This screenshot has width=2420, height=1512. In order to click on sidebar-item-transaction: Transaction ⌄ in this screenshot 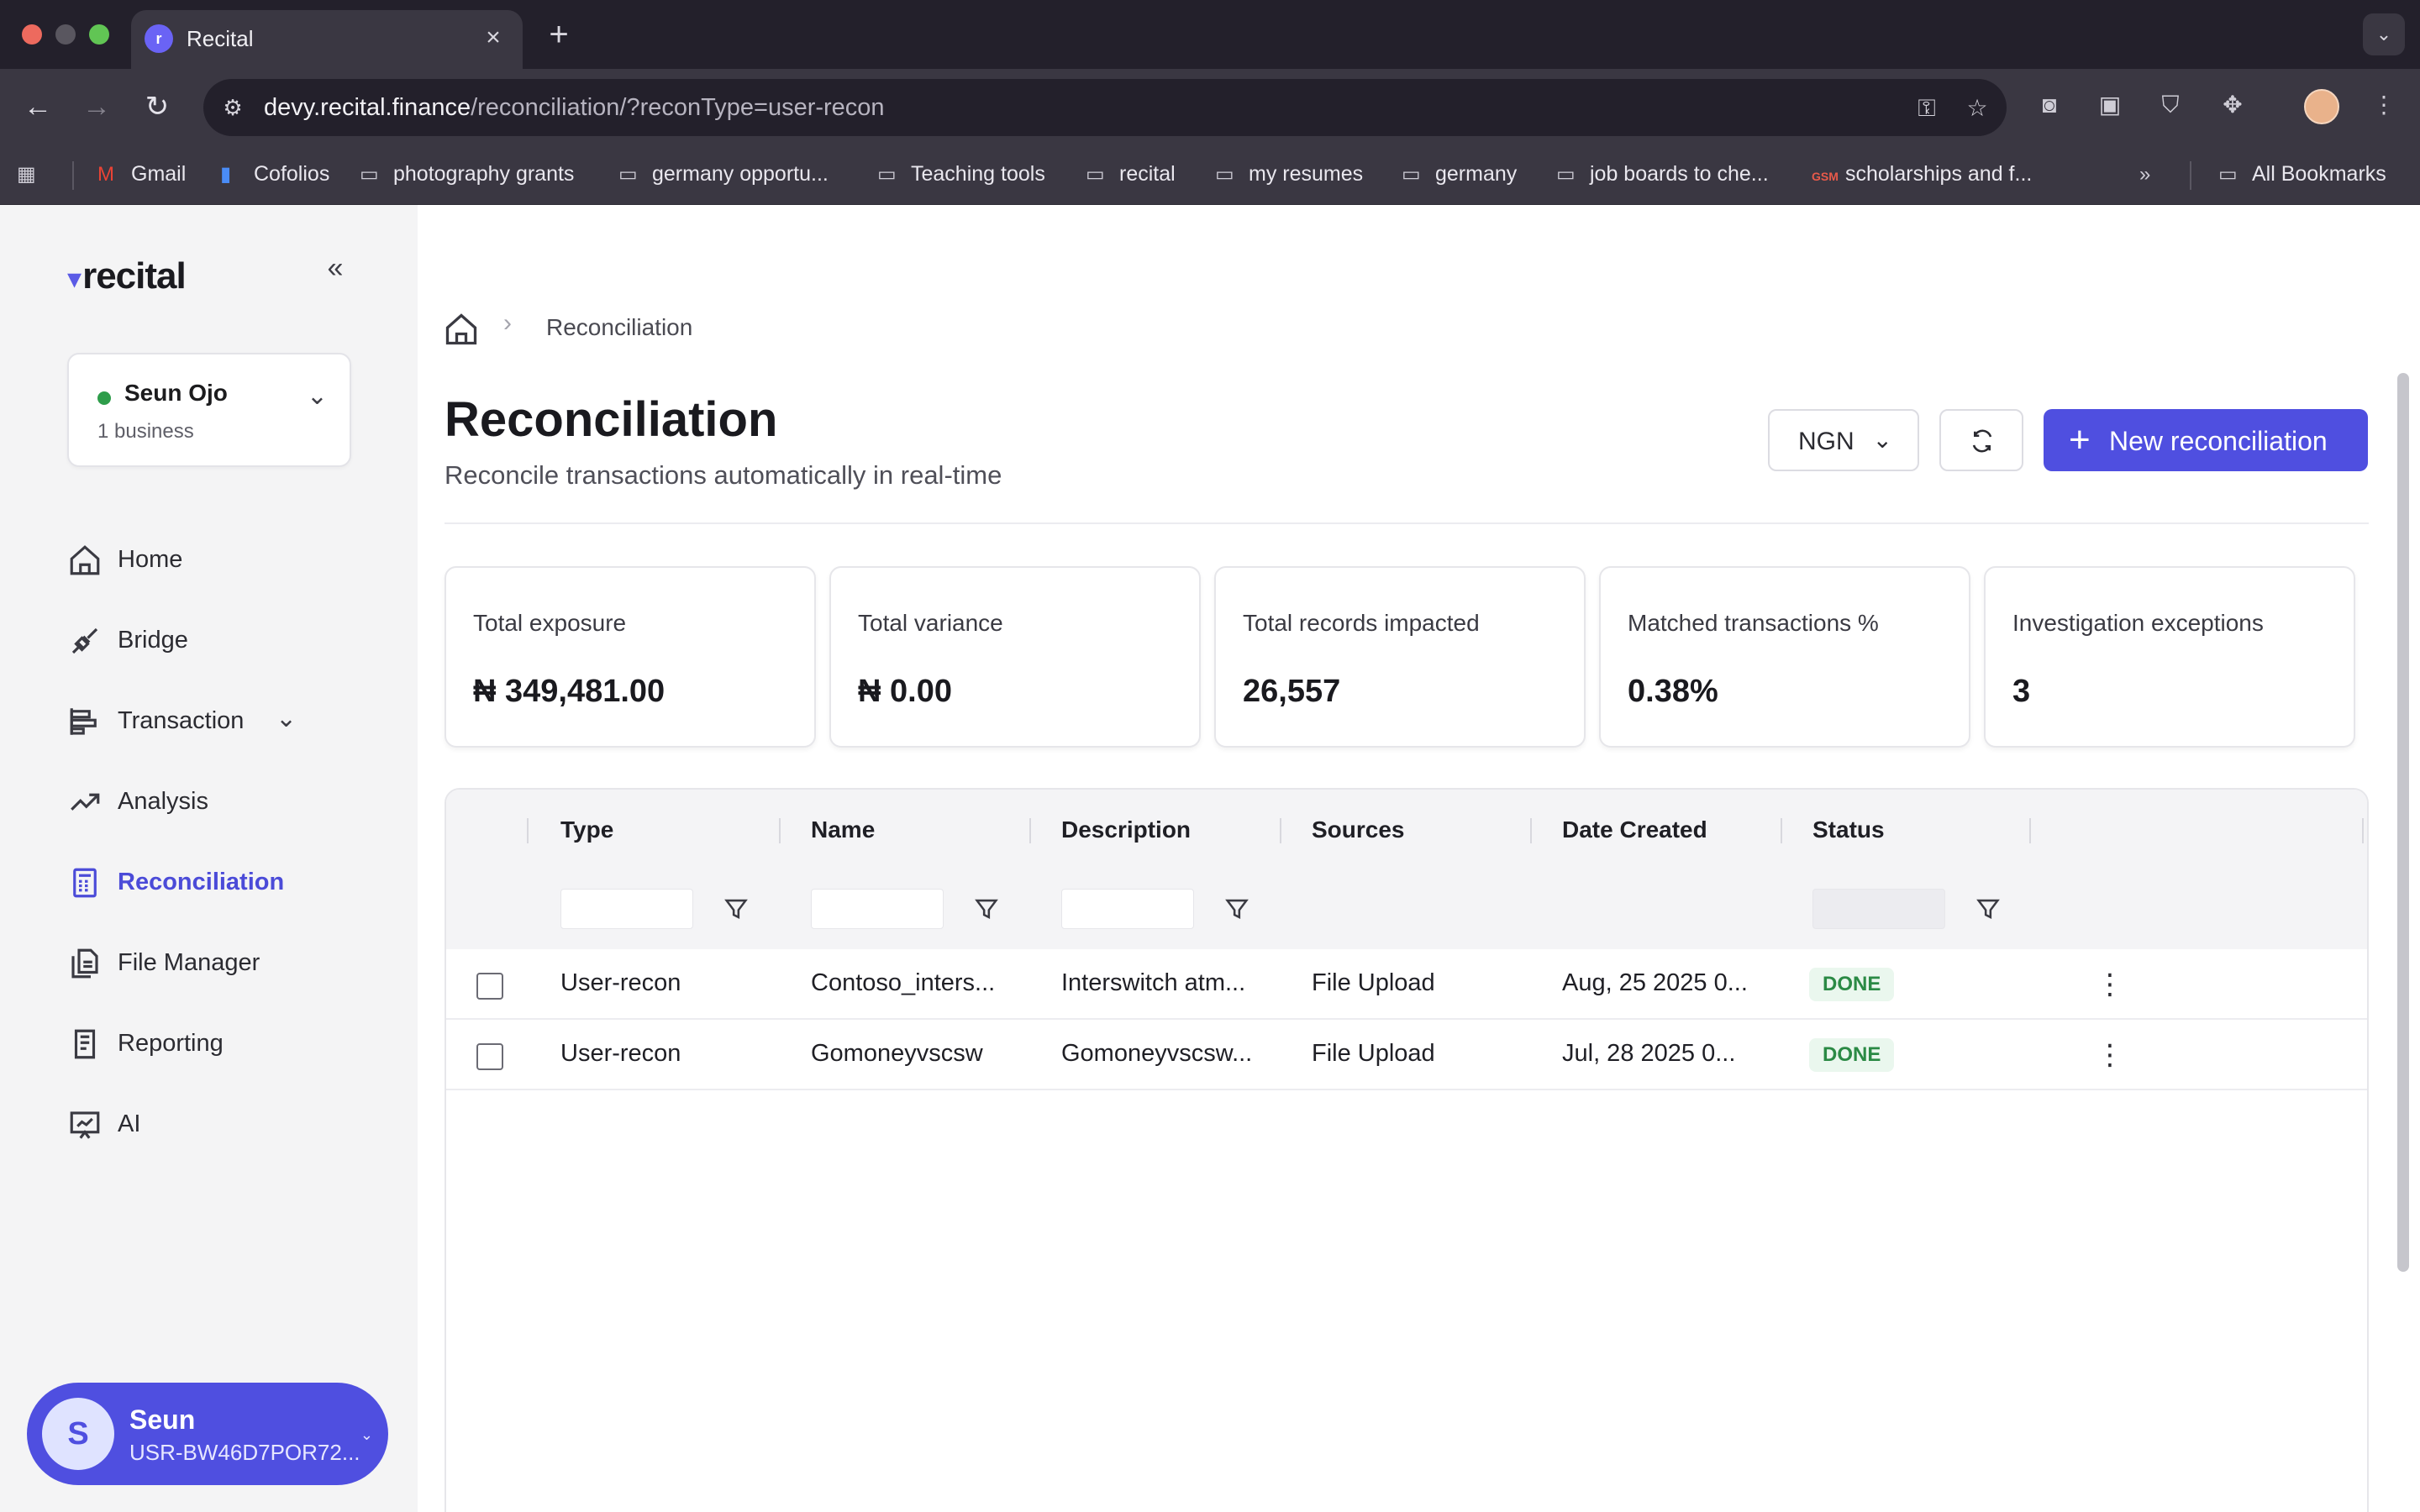, I will do `click(210, 721)`.